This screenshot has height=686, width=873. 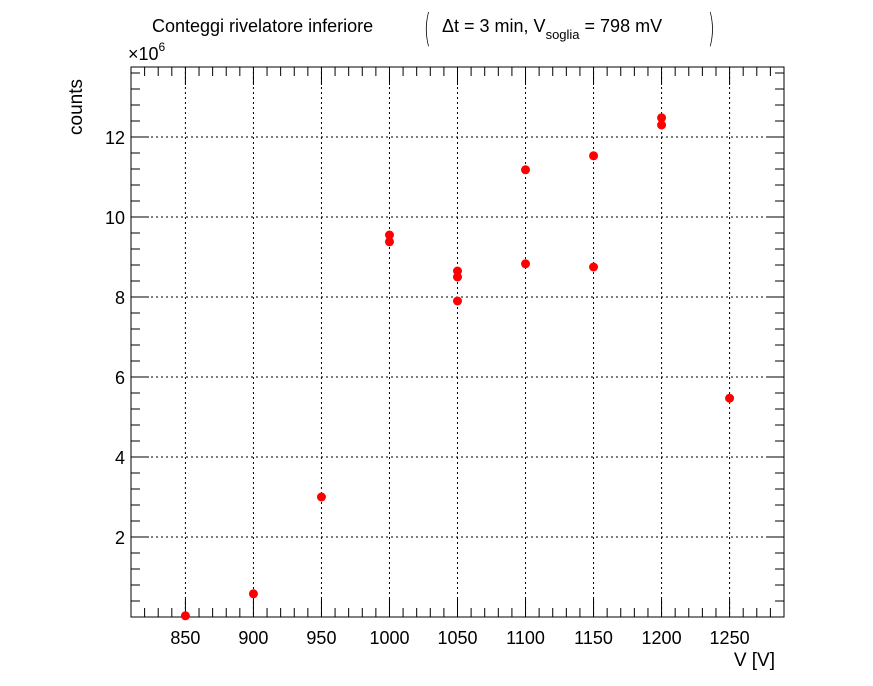 I want to click on x-tick-label: 1150, so click(x=593, y=638).